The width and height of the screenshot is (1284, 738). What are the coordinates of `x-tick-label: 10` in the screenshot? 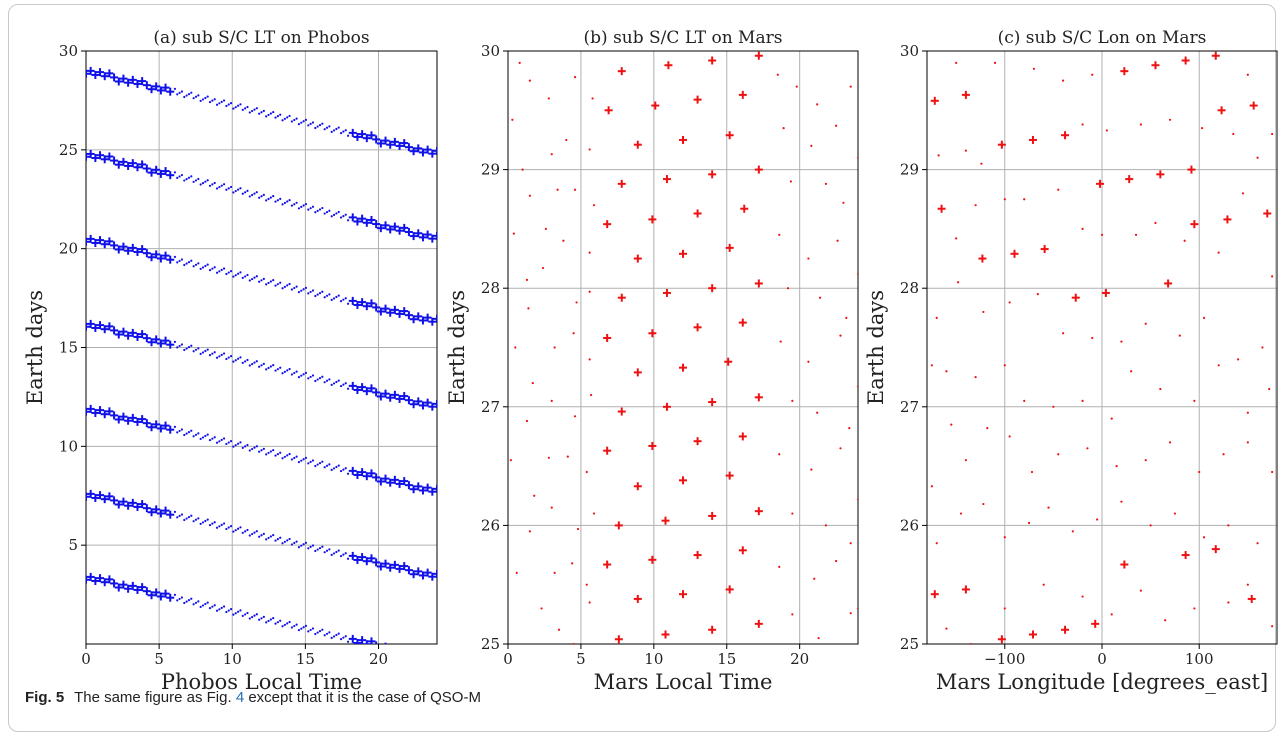 It's located at (653, 659).